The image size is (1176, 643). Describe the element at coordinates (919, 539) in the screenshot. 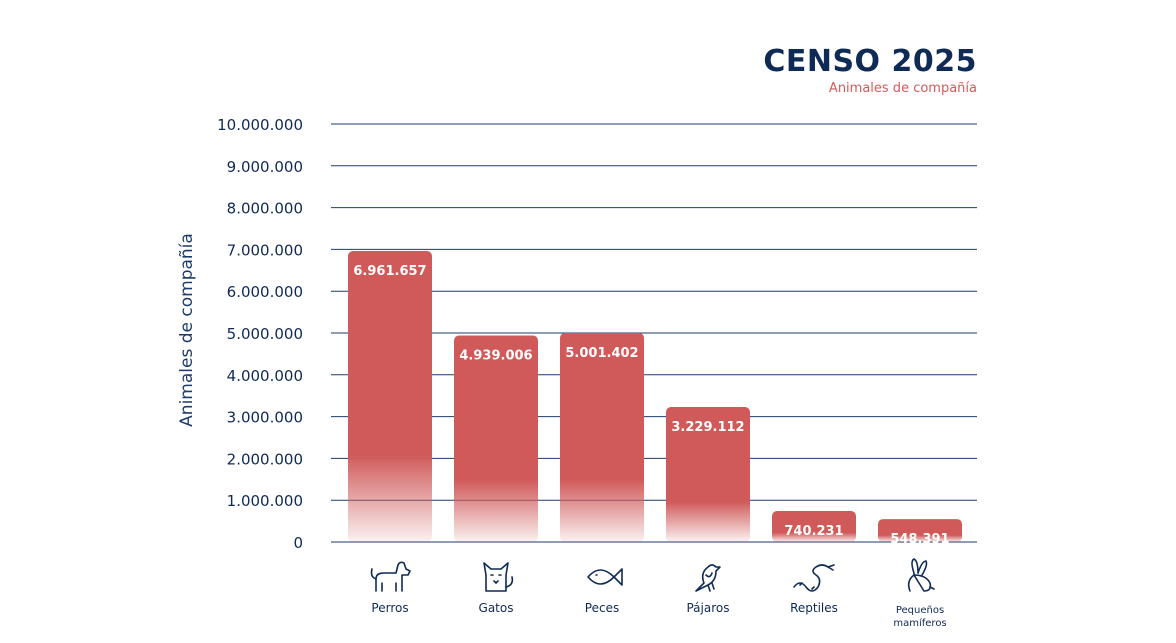

I see `bar-value-label: 548.391` at that location.